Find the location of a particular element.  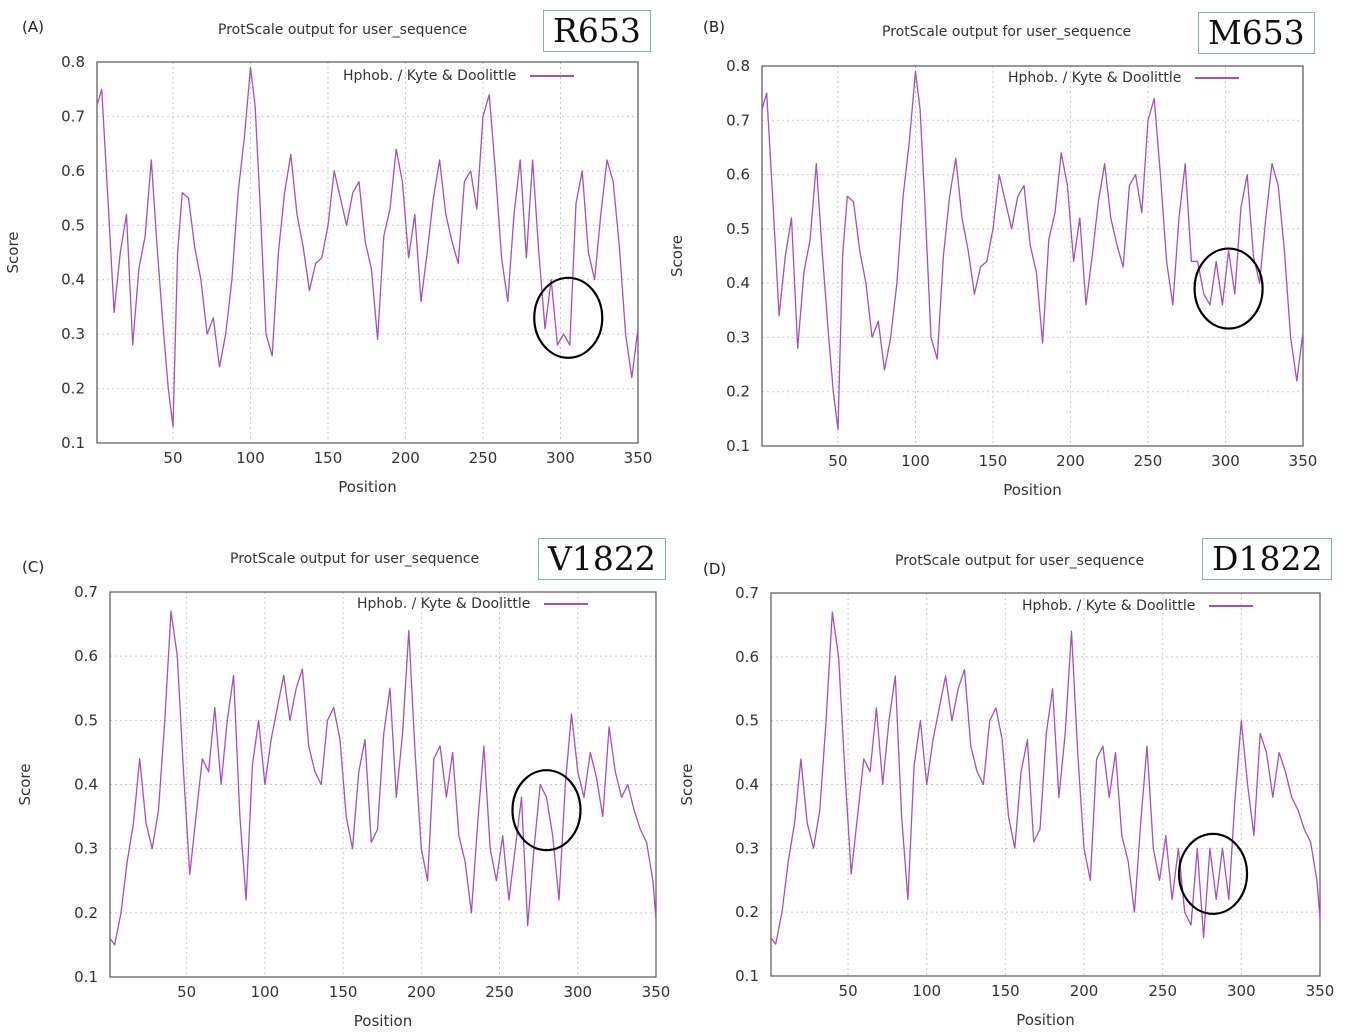

variant-label: D1822 is located at coordinates (1267, 559).